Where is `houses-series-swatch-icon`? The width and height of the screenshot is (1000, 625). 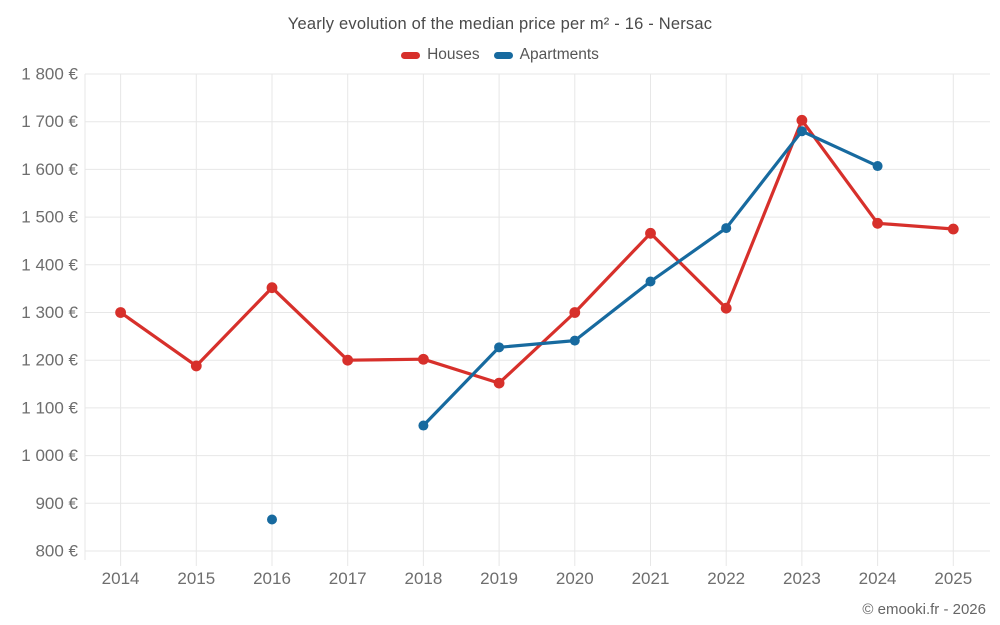
houses-series-swatch-icon is located at coordinates (411, 55).